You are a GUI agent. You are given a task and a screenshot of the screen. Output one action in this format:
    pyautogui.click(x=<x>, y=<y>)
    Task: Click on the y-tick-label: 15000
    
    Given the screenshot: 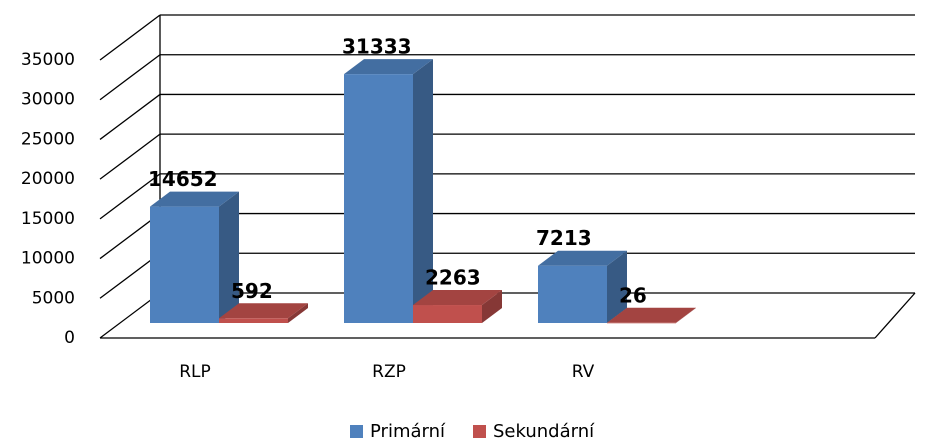 What is the action you would take?
    pyautogui.click(x=48, y=219)
    